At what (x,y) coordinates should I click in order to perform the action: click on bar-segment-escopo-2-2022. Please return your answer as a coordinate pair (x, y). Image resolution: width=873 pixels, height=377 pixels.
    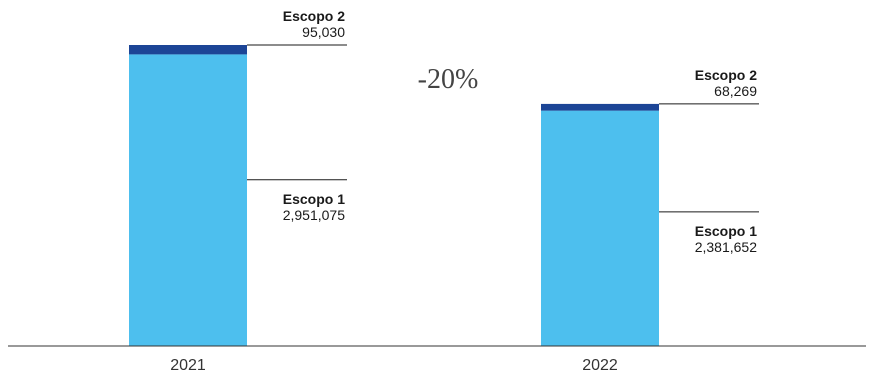
    Looking at the image, I should click on (600, 107).